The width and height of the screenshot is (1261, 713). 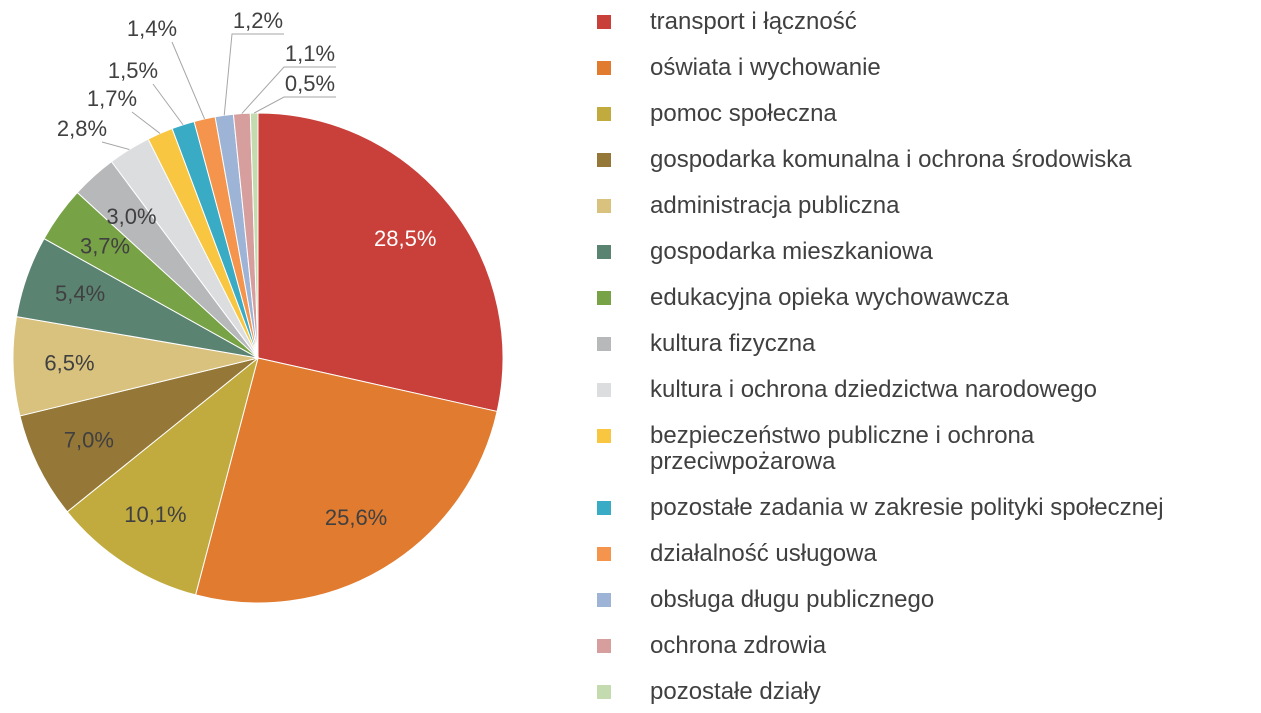 I want to click on legend-label: kultura fizyczna, so click(x=733, y=343).